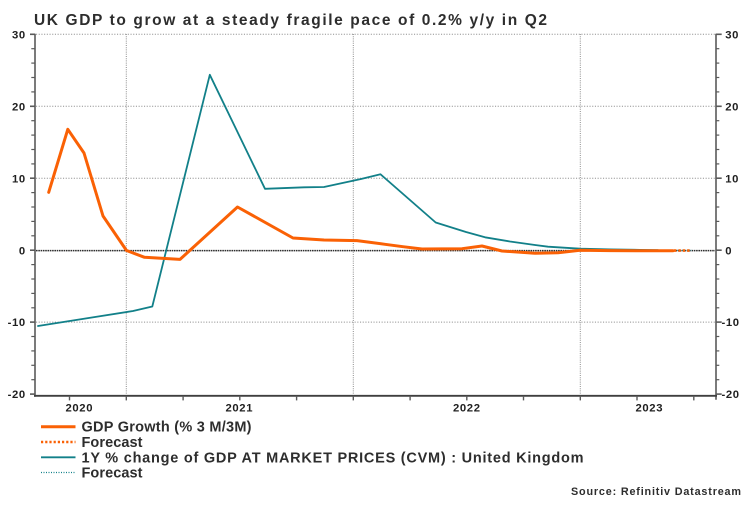 The image size is (750, 505). What do you see at coordinates (649, 408) in the screenshot?
I see `svg-text: 2023` at bounding box center [649, 408].